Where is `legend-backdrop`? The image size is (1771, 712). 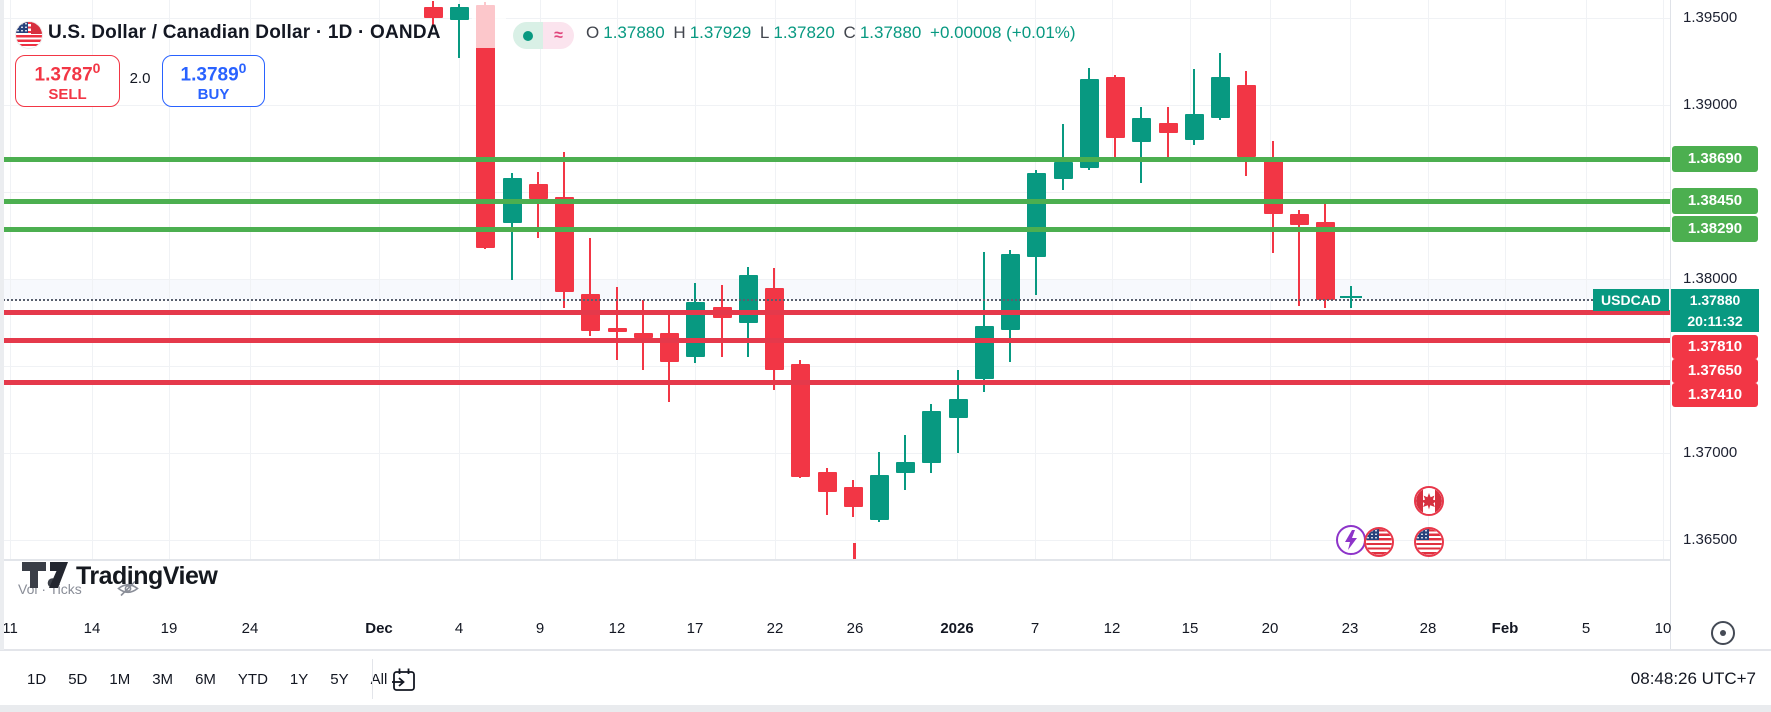 legend-backdrop is located at coordinates (489, 24).